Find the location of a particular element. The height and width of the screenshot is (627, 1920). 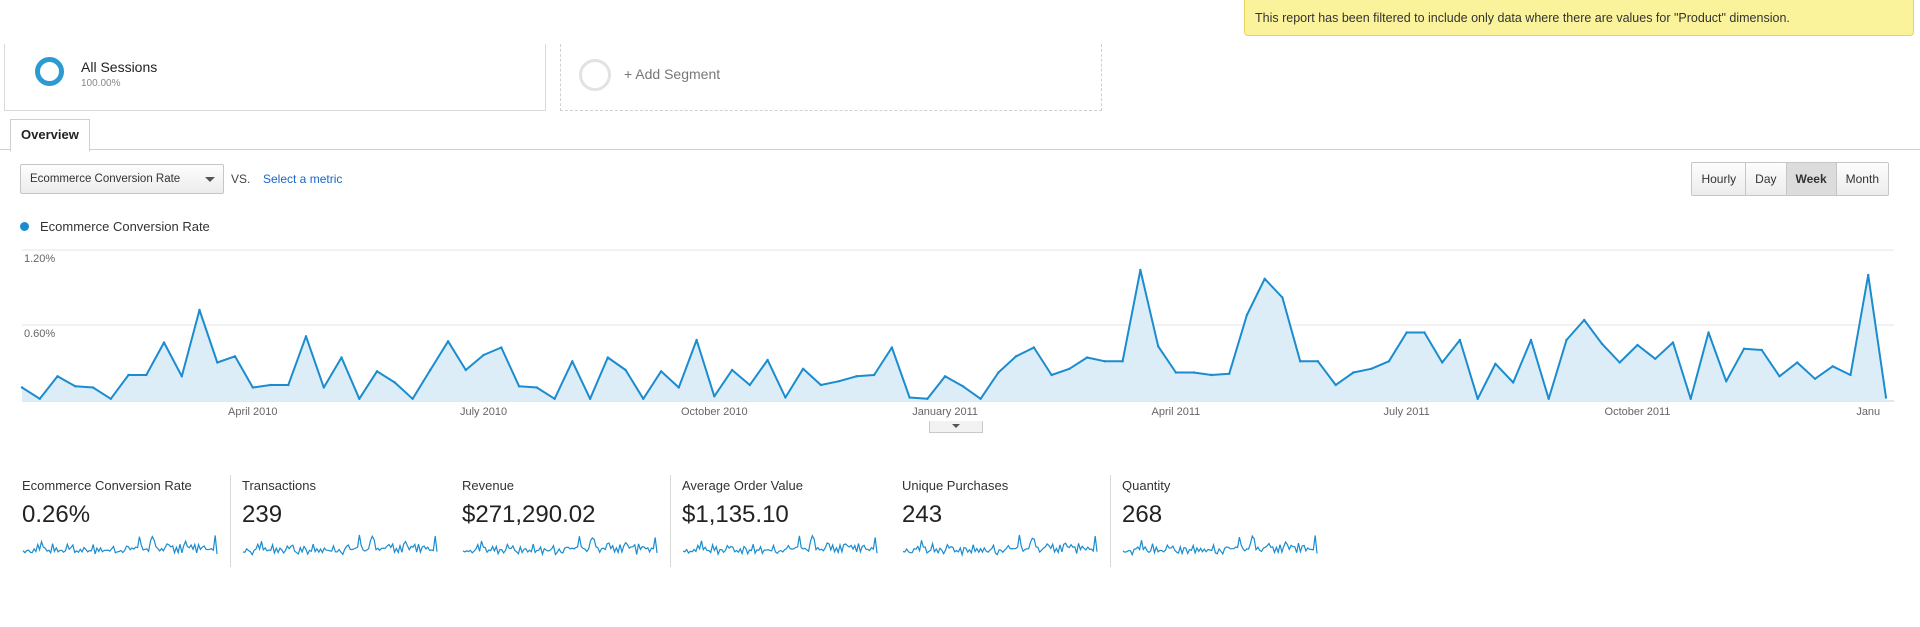

sparkline-card: Ecommerce Conversion Rate 0.26% is located at coordinates (122, 520).